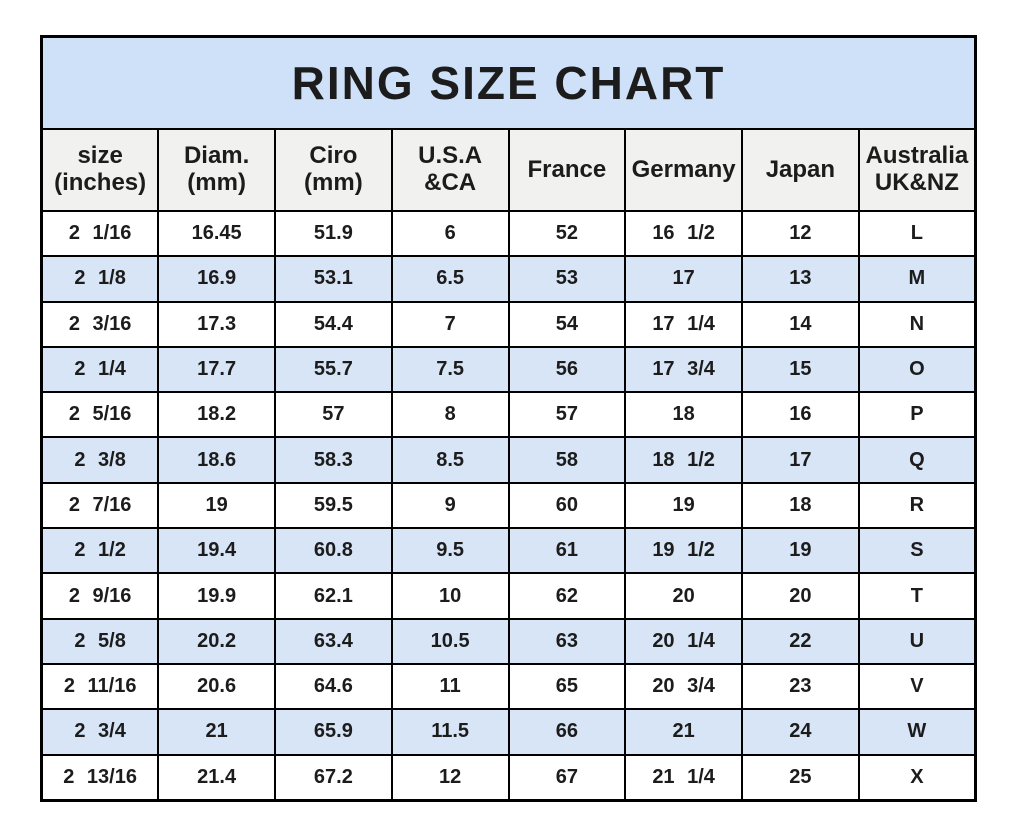 This screenshot has width=1013, height=832. Describe the element at coordinates (216, 369) in the screenshot. I see `table-cell: 17.7` at that location.